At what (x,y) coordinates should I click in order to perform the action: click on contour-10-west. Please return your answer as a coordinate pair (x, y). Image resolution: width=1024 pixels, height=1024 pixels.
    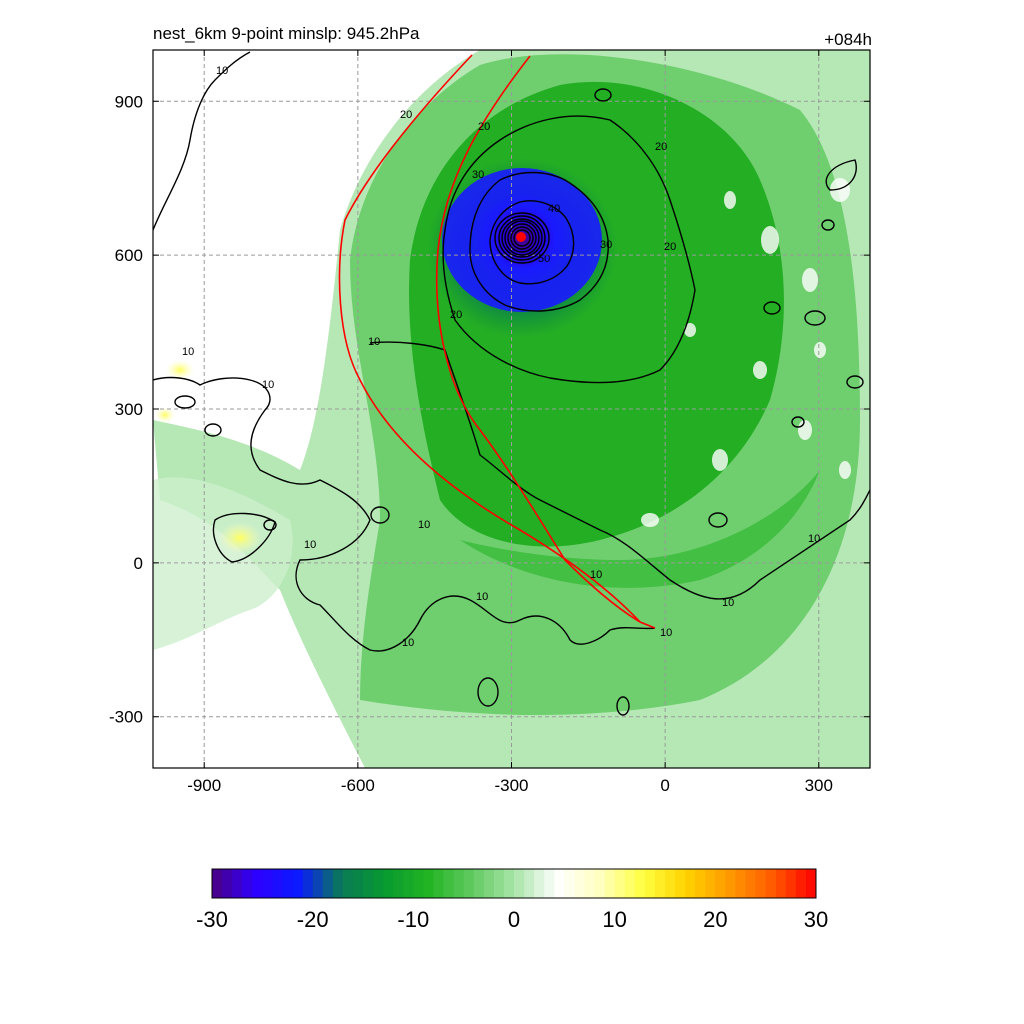
    Looking at the image, I should click on (404, 514).